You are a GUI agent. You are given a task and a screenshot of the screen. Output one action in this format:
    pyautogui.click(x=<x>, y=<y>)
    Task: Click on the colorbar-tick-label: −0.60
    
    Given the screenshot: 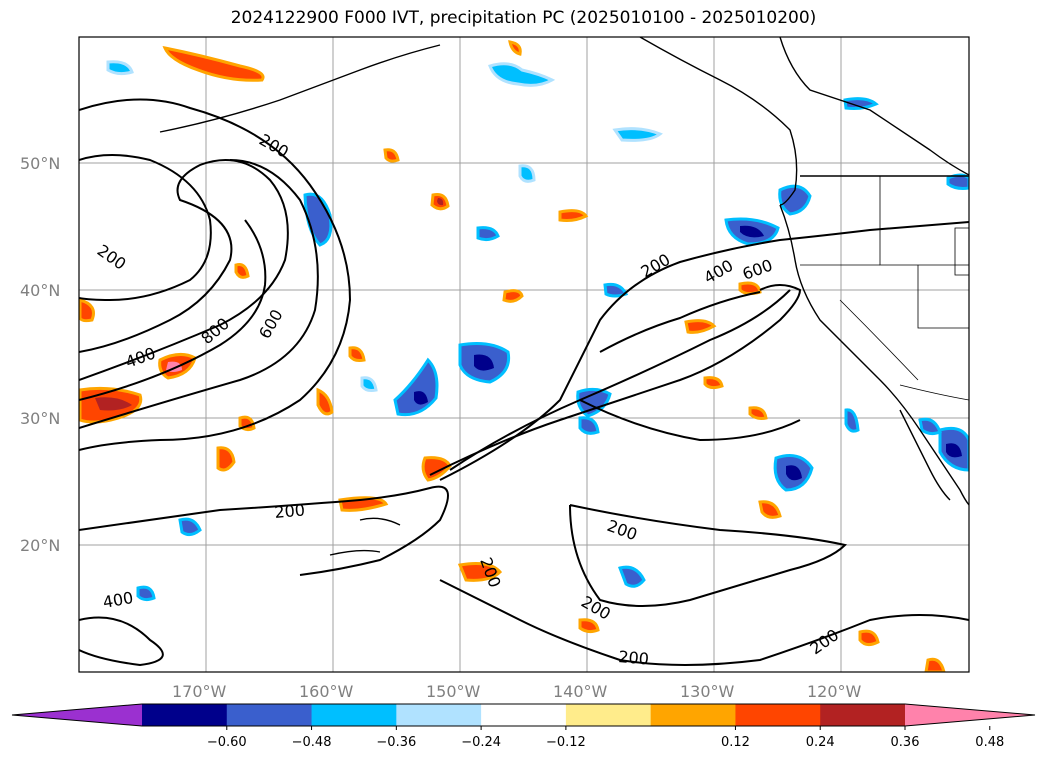 What is the action you would take?
    pyautogui.click(x=227, y=742)
    